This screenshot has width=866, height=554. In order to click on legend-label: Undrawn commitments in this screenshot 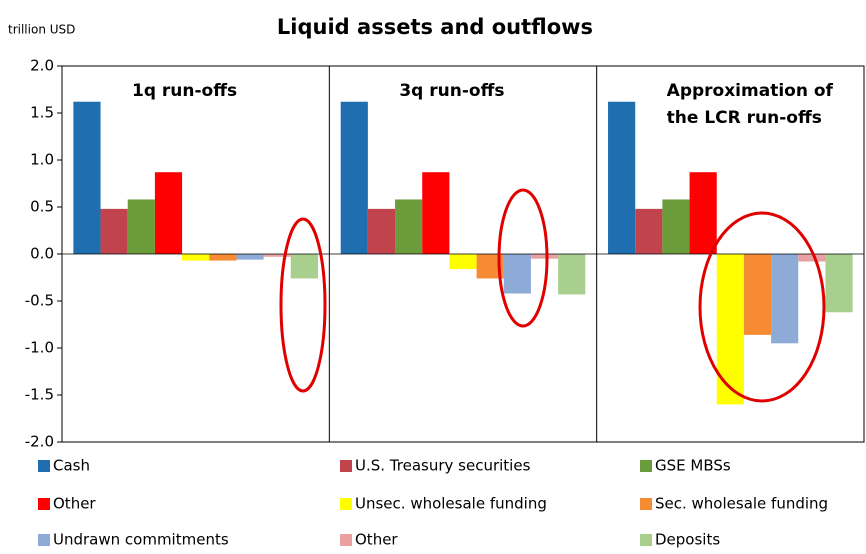, I will do `click(141, 540)`.